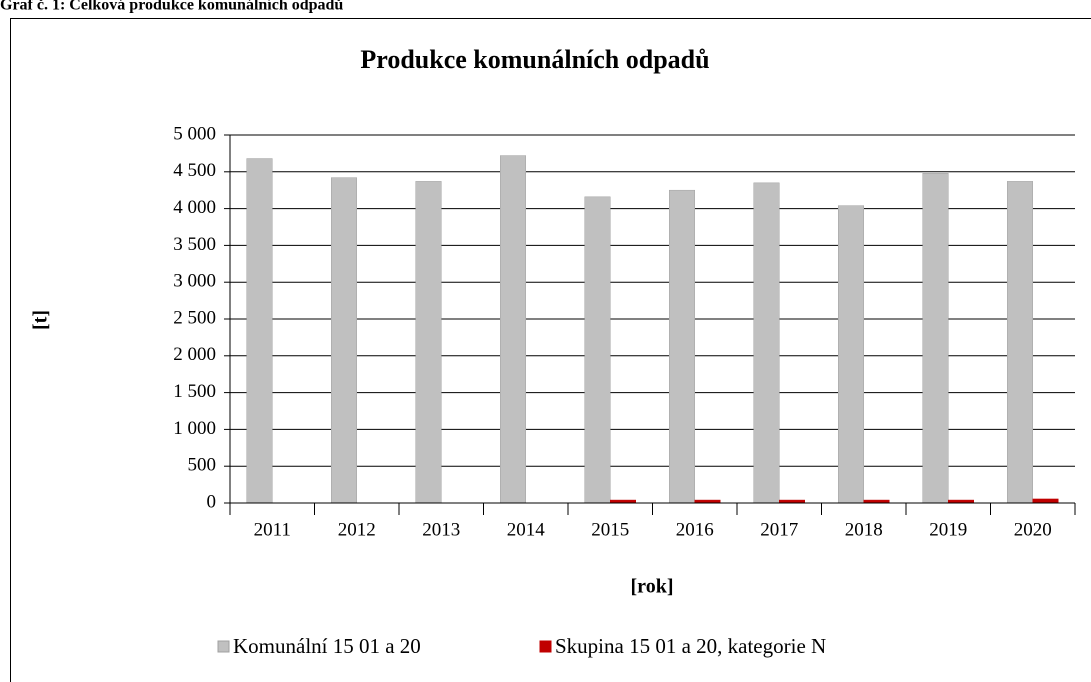 This screenshot has width=1091, height=682. I want to click on x-tick-label: 2019, so click(948, 529).